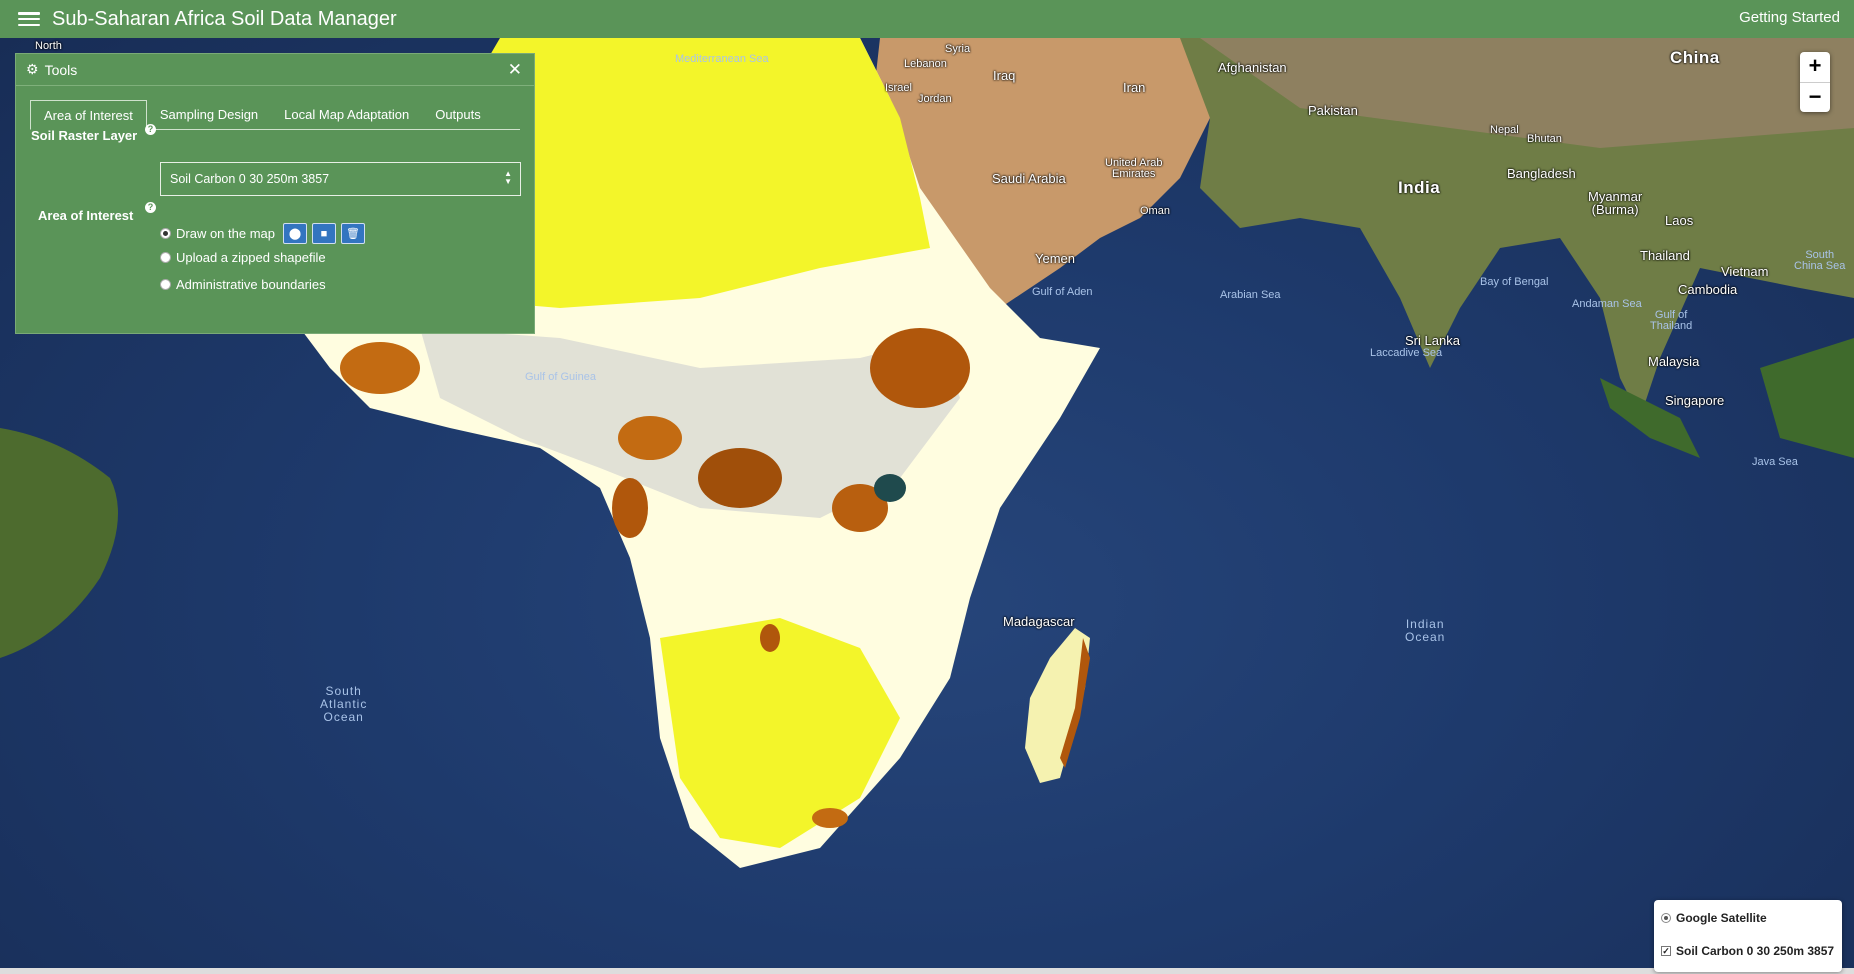 The width and height of the screenshot is (1854, 974). Describe the element at coordinates (898, 88) in the screenshot. I see `map-label-israel: Israel` at that location.